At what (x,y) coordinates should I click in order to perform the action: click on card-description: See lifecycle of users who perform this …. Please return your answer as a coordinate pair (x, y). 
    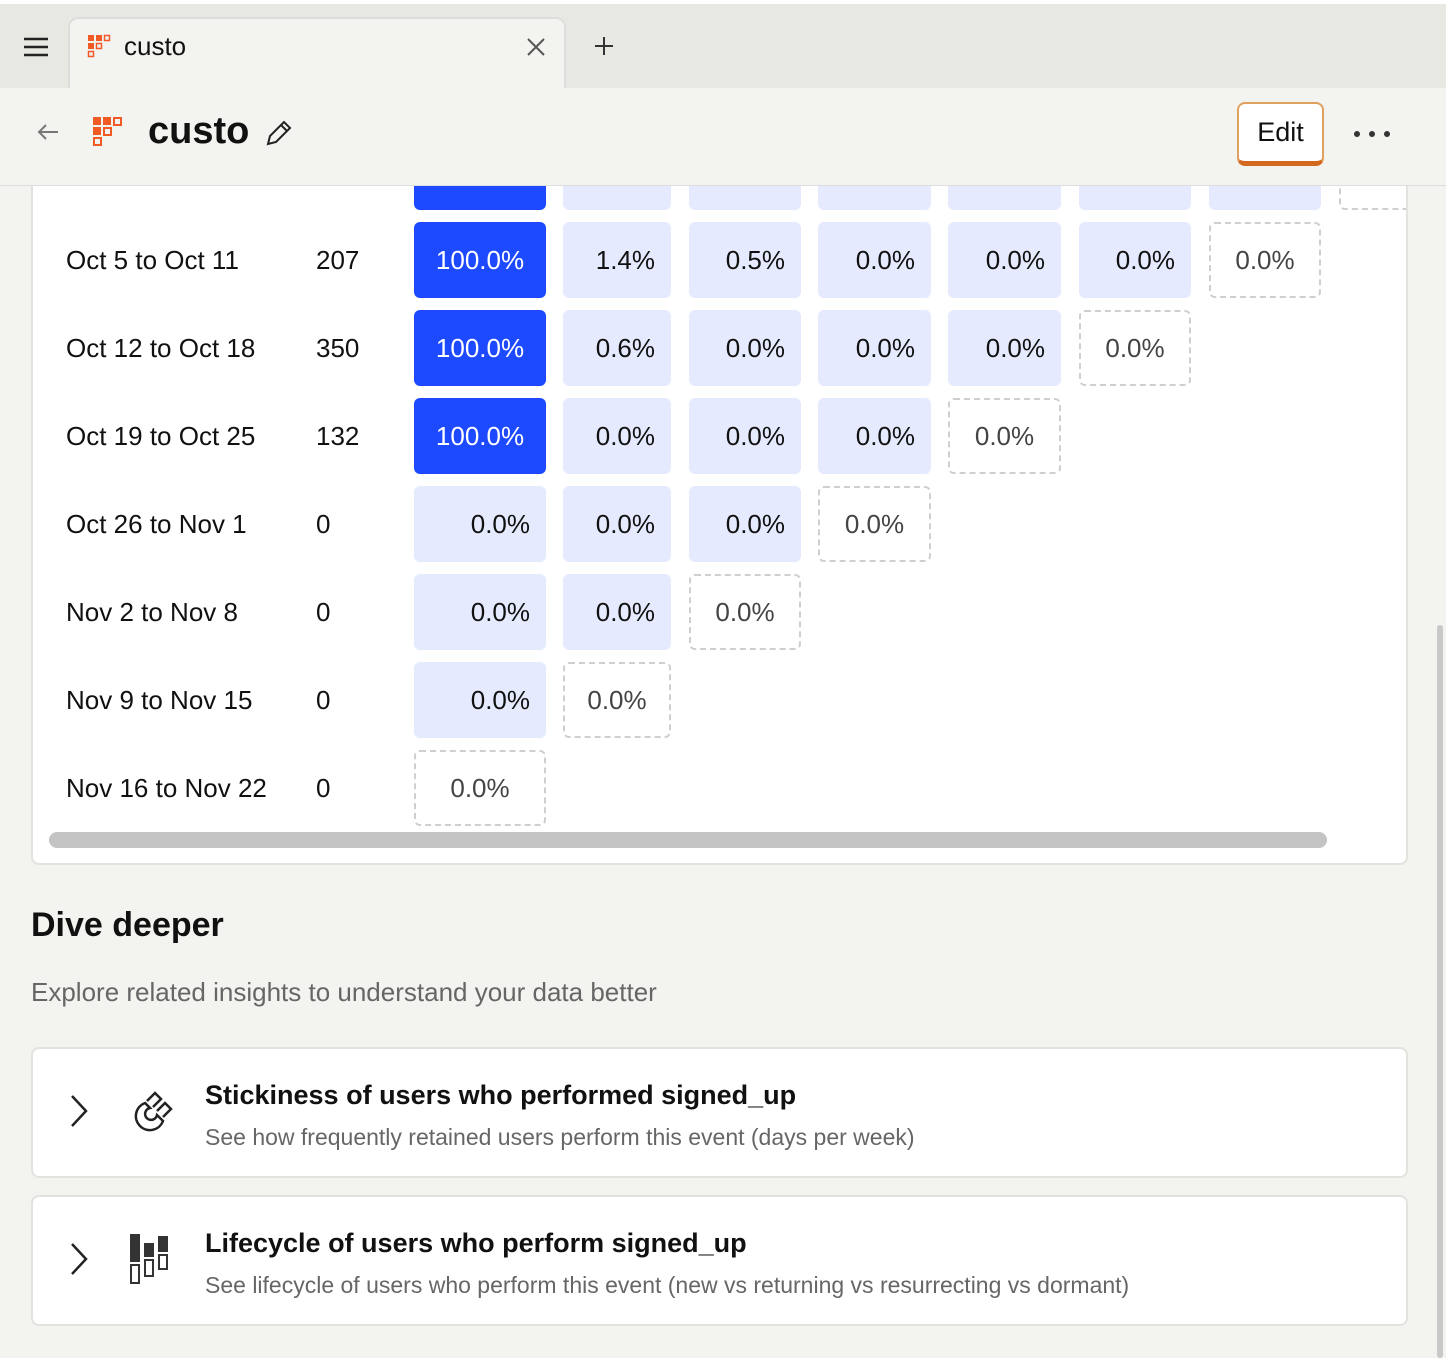
    Looking at the image, I should click on (667, 1285).